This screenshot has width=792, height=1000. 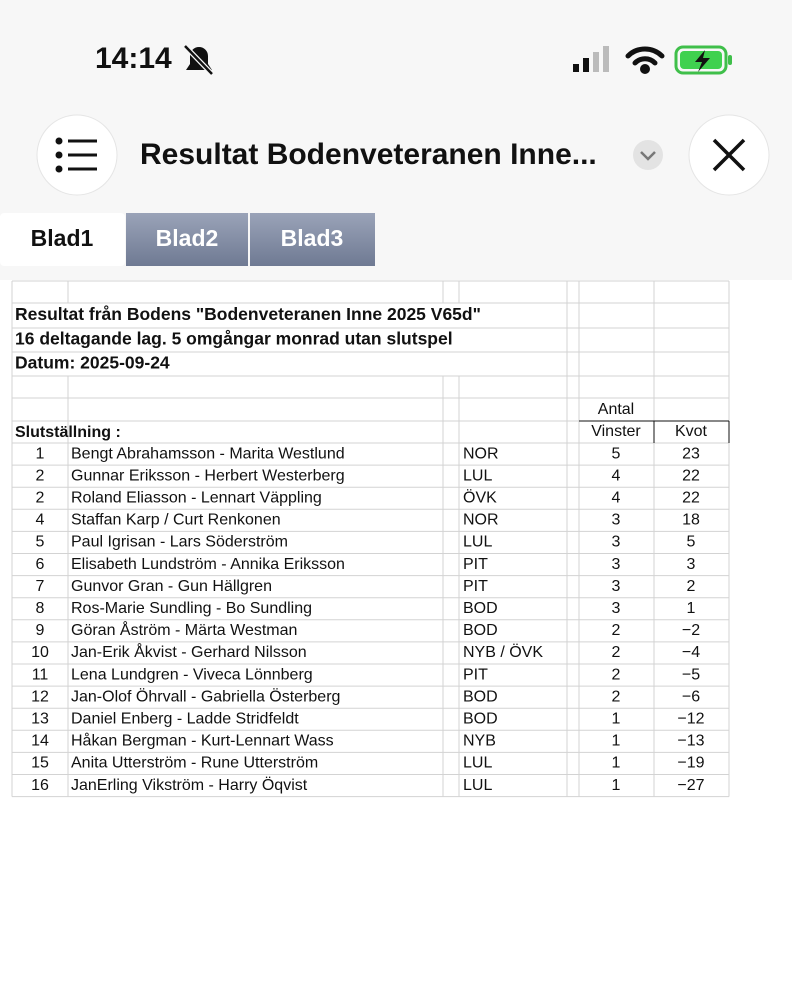 I want to click on cell-rank: 16, so click(x=40, y=785).